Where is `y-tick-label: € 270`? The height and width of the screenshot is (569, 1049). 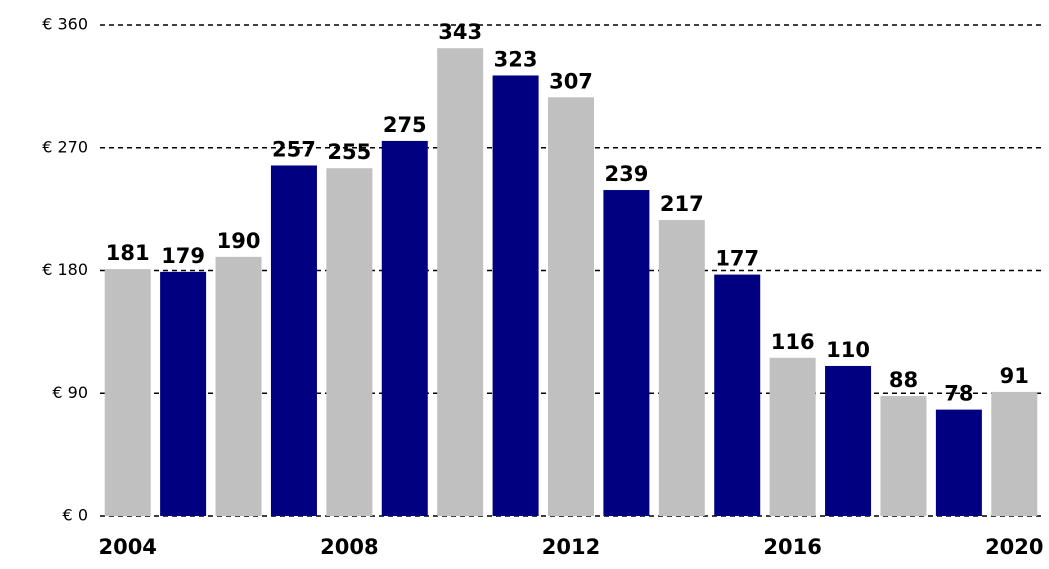
y-tick-label: € 270 is located at coordinates (65, 146).